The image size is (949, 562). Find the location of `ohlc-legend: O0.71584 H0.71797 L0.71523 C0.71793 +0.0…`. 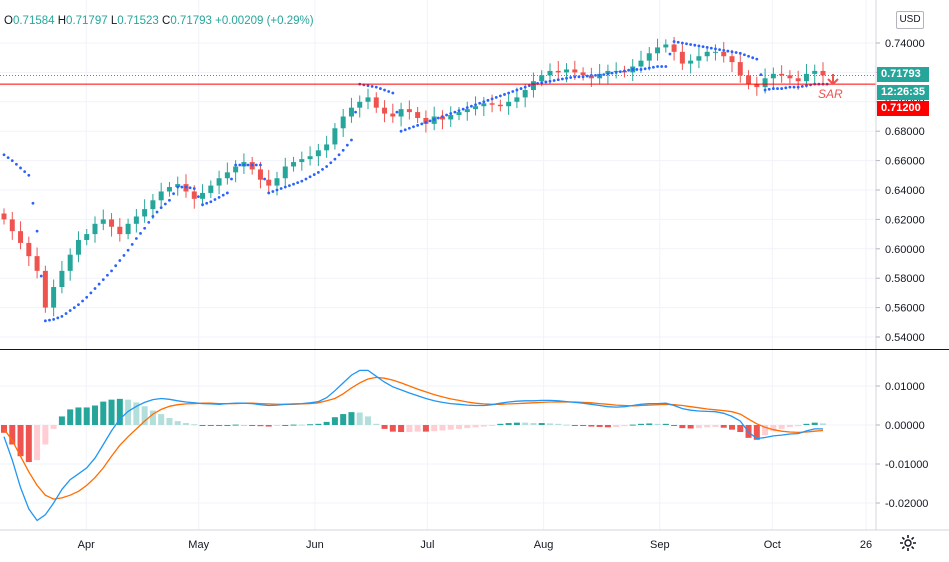

ohlc-legend: O0.71584 H0.71797 L0.71523 C0.71793 +0.0… is located at coordinates (159, 21).